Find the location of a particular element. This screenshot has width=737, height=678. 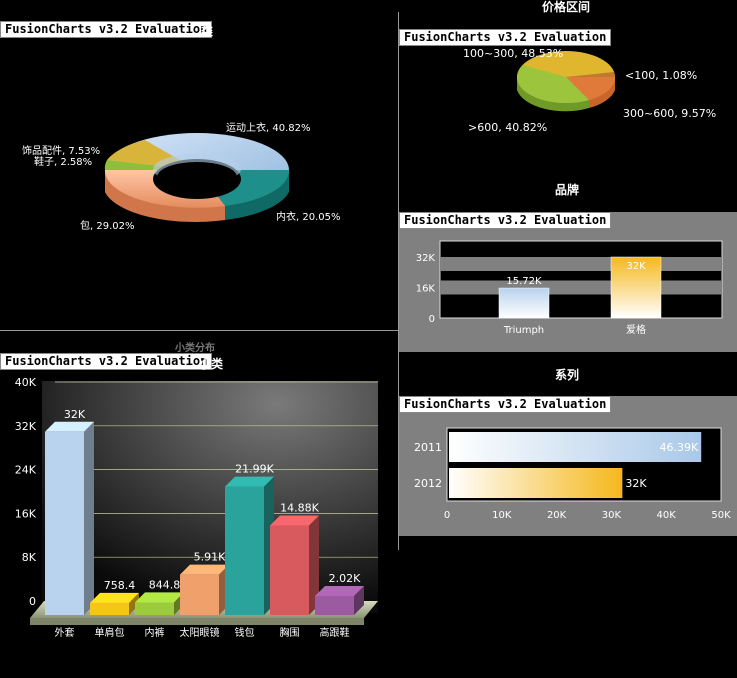

pie-slice-green is located at coordinates (552, 84).